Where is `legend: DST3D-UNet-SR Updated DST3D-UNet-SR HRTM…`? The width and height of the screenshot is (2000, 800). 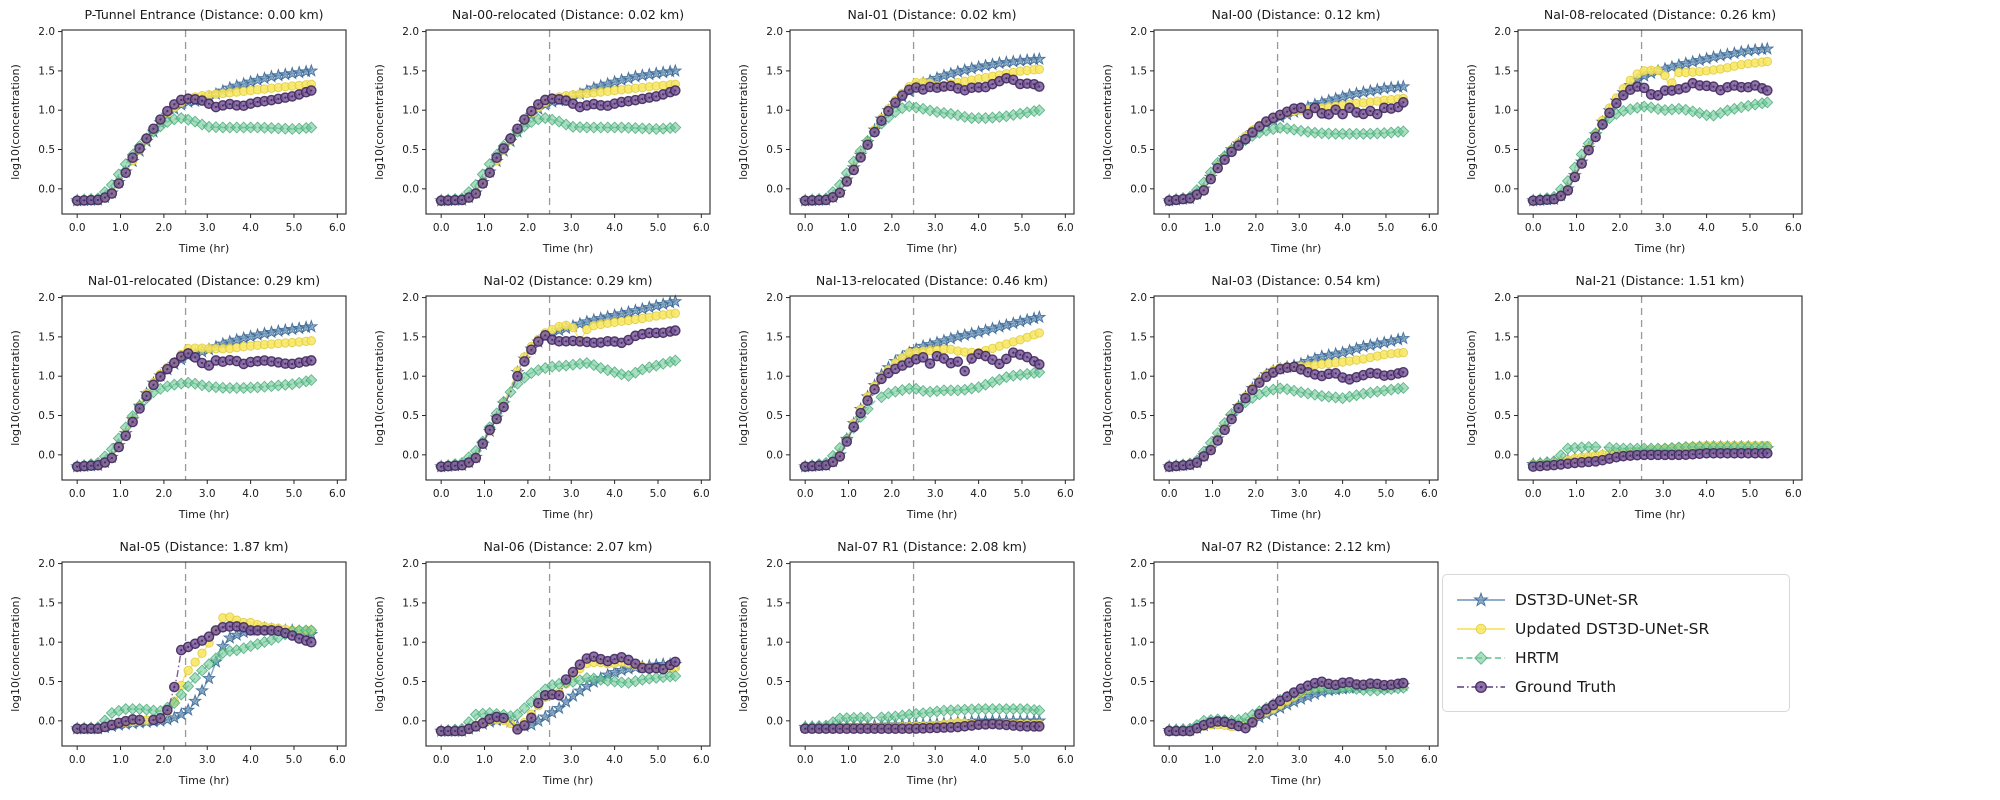
legend: DST3D-UNet-SR Updated DST3D-UNet-SR HRTM… is located at coordinates (1616, 643).